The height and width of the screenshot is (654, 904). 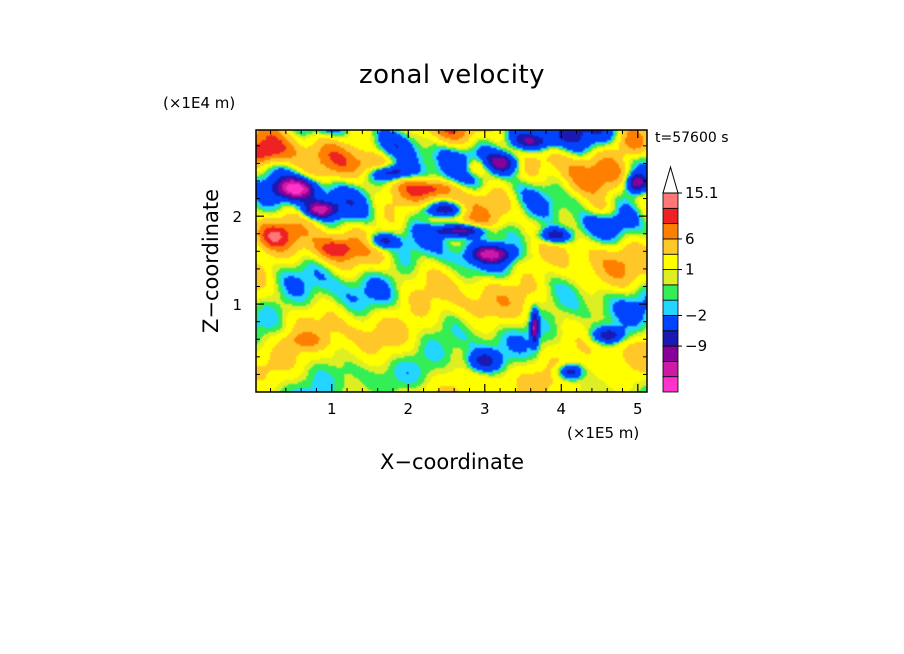 I want to click on colorbar-label: 15.1, so click(x=701, y=193).